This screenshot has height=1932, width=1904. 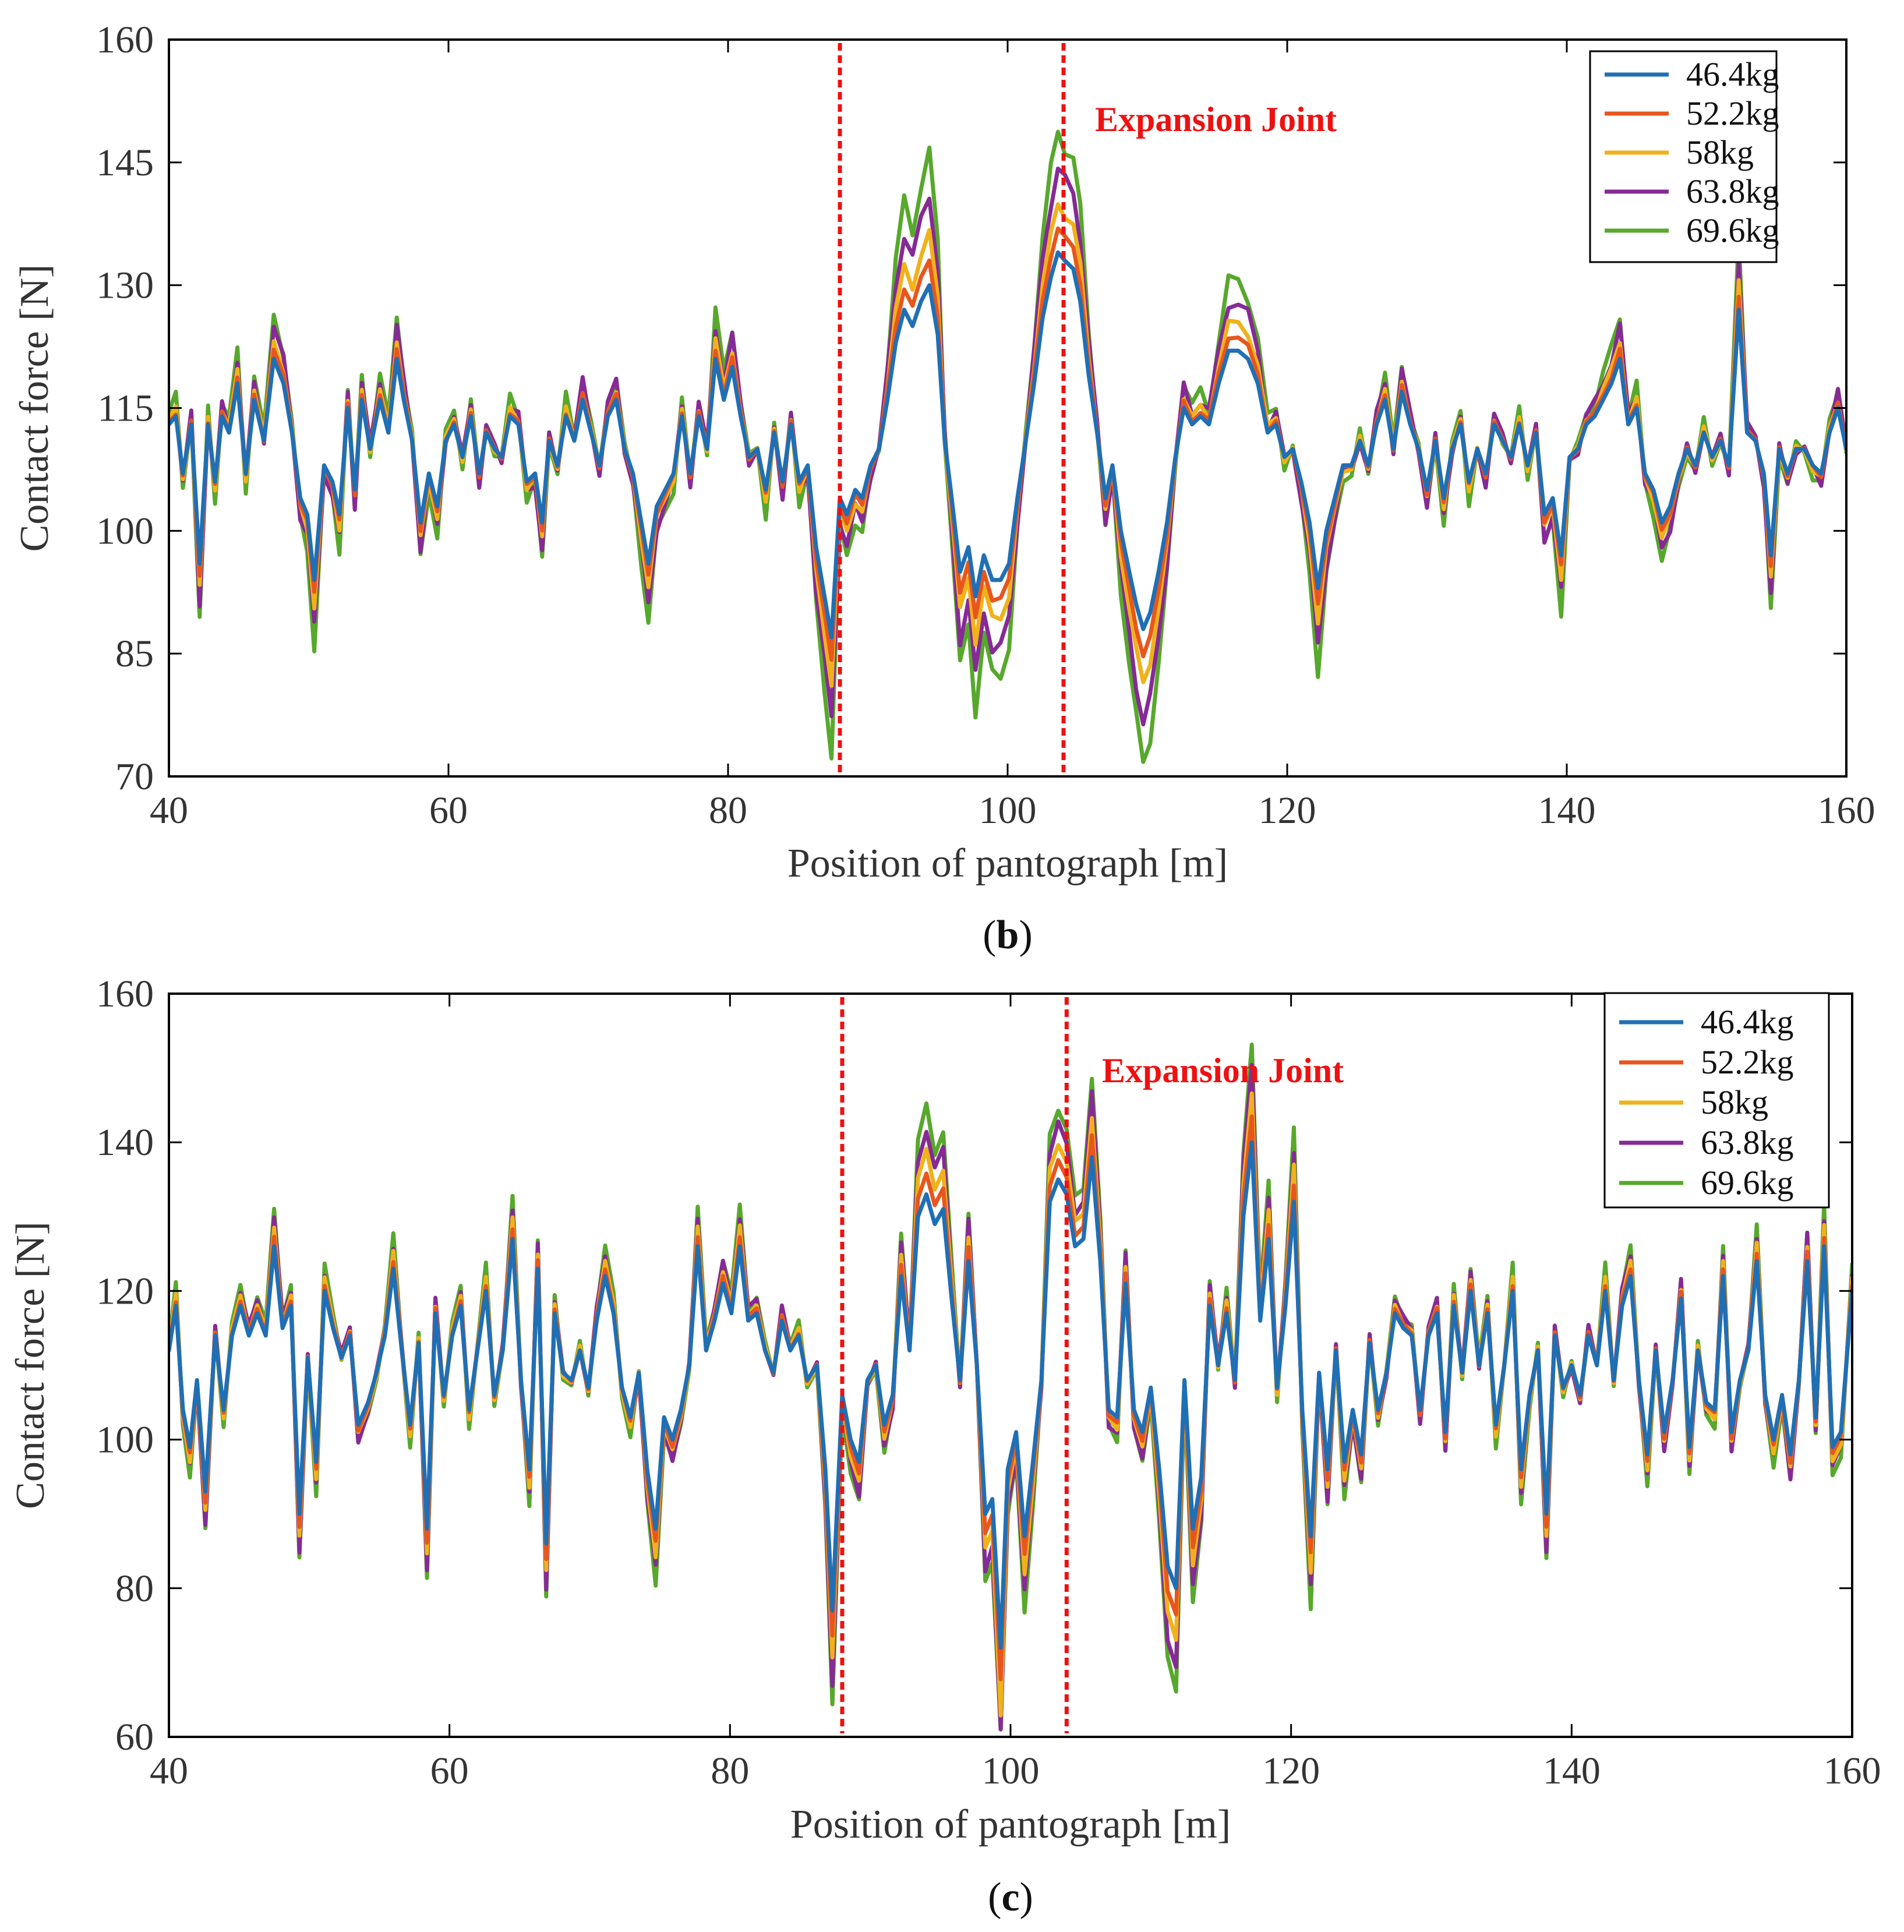 What do you see at coordinates (125, 1291) in the screenshot?
I see `y-tick-label: 120` at bounding box center [125, 1291].